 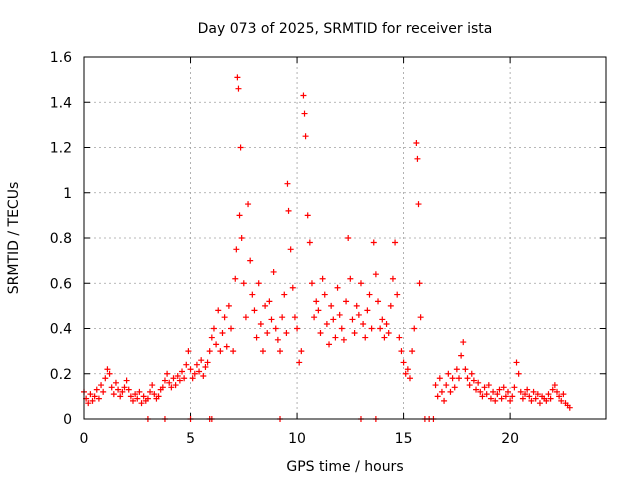 I want to click on y-tick-label: 0.8, so click(x=61, y=239).